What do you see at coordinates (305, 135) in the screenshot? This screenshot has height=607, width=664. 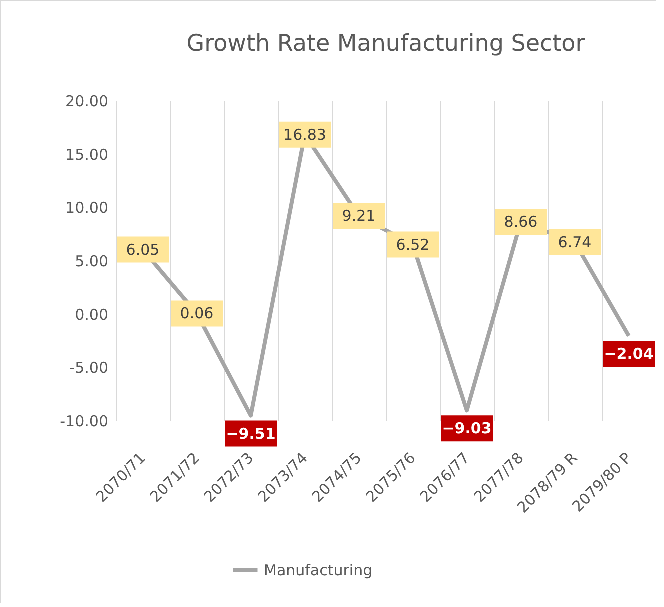 I see `data-label: 16.83` at bounding box center [305, 135].